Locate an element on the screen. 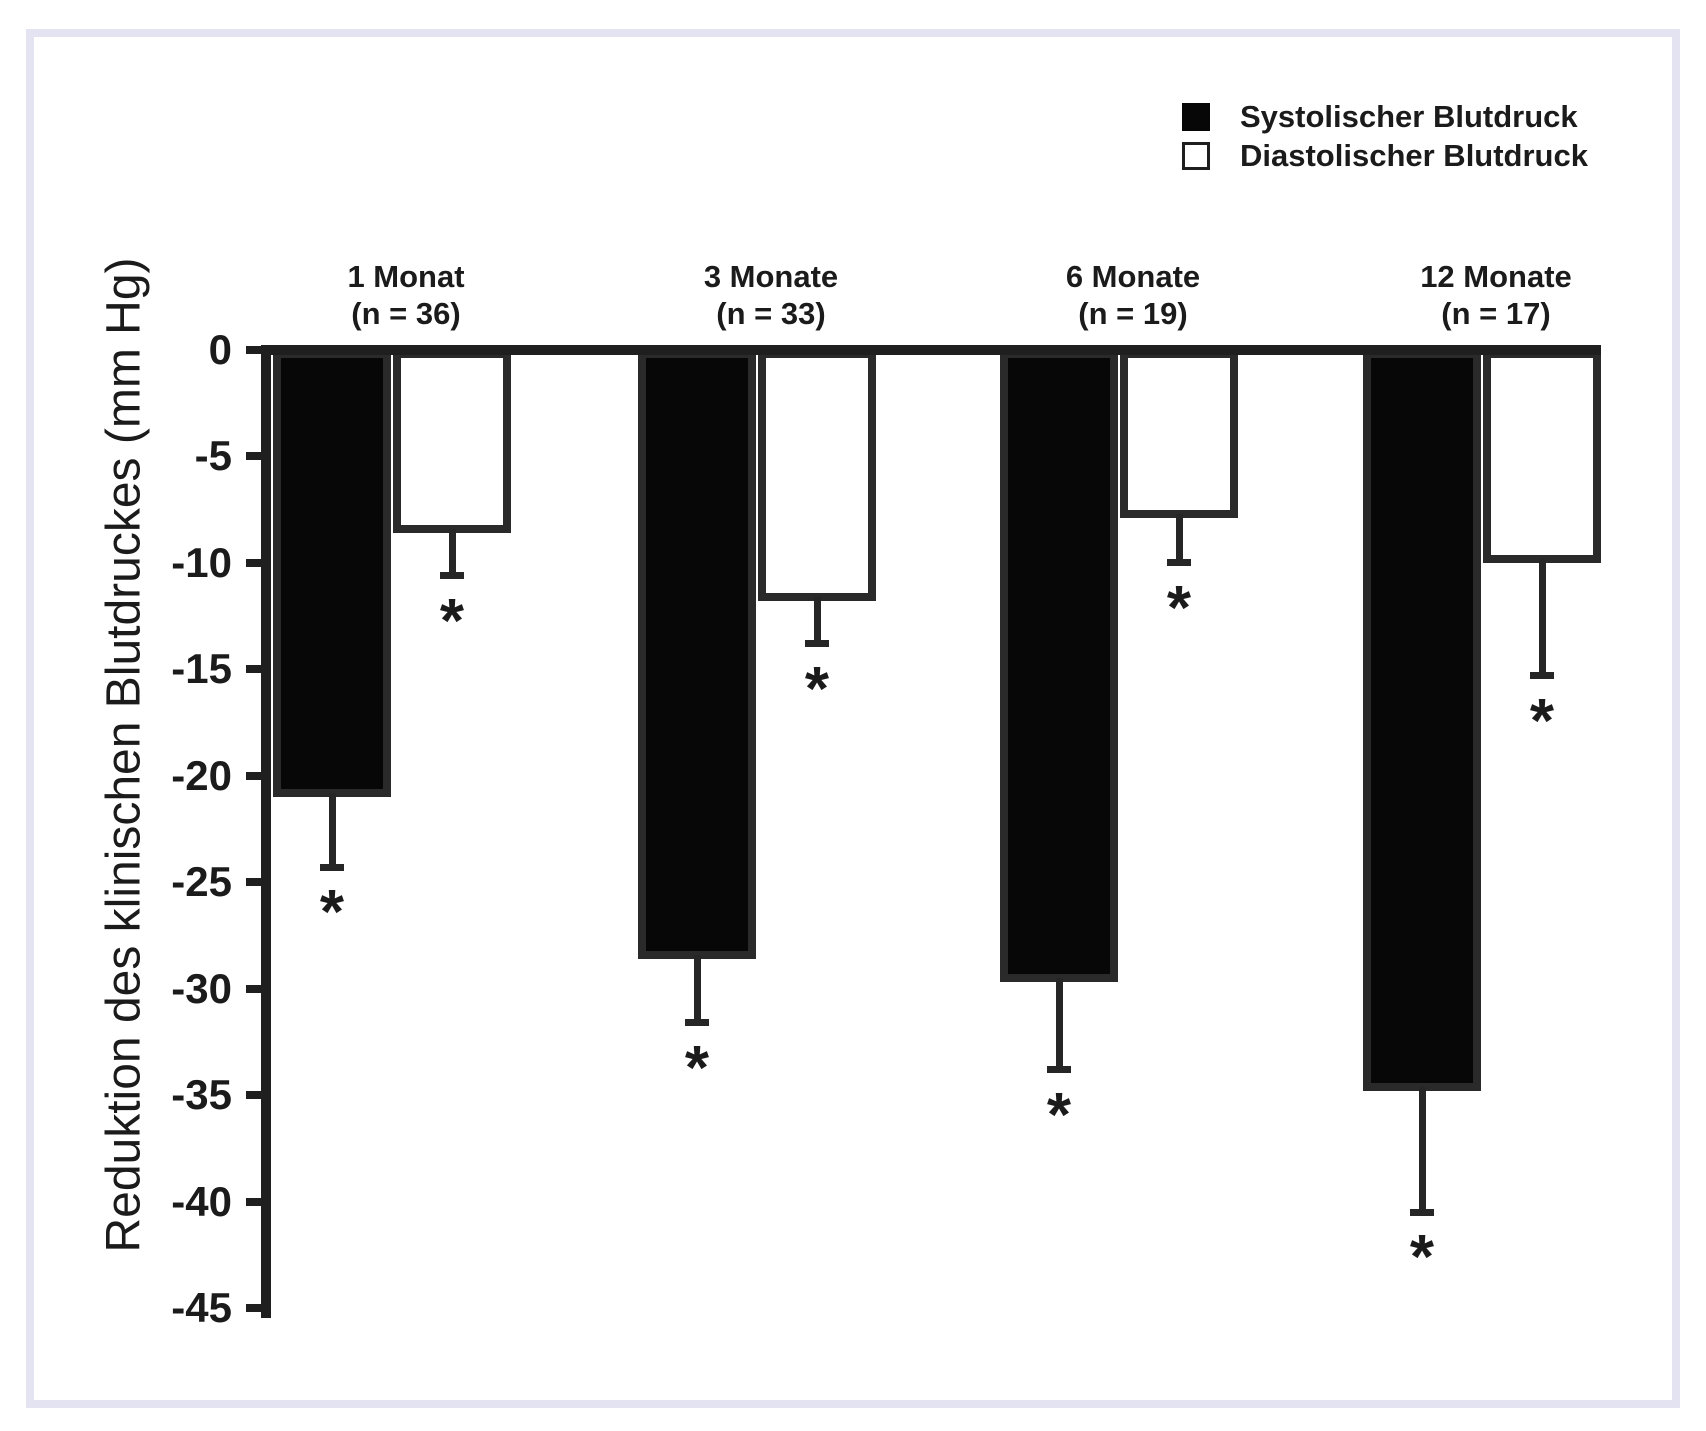 This screenshot has height=1431, width=1706. significance-asterisk-diastolic-2: * is located at coordinates (817, 689).